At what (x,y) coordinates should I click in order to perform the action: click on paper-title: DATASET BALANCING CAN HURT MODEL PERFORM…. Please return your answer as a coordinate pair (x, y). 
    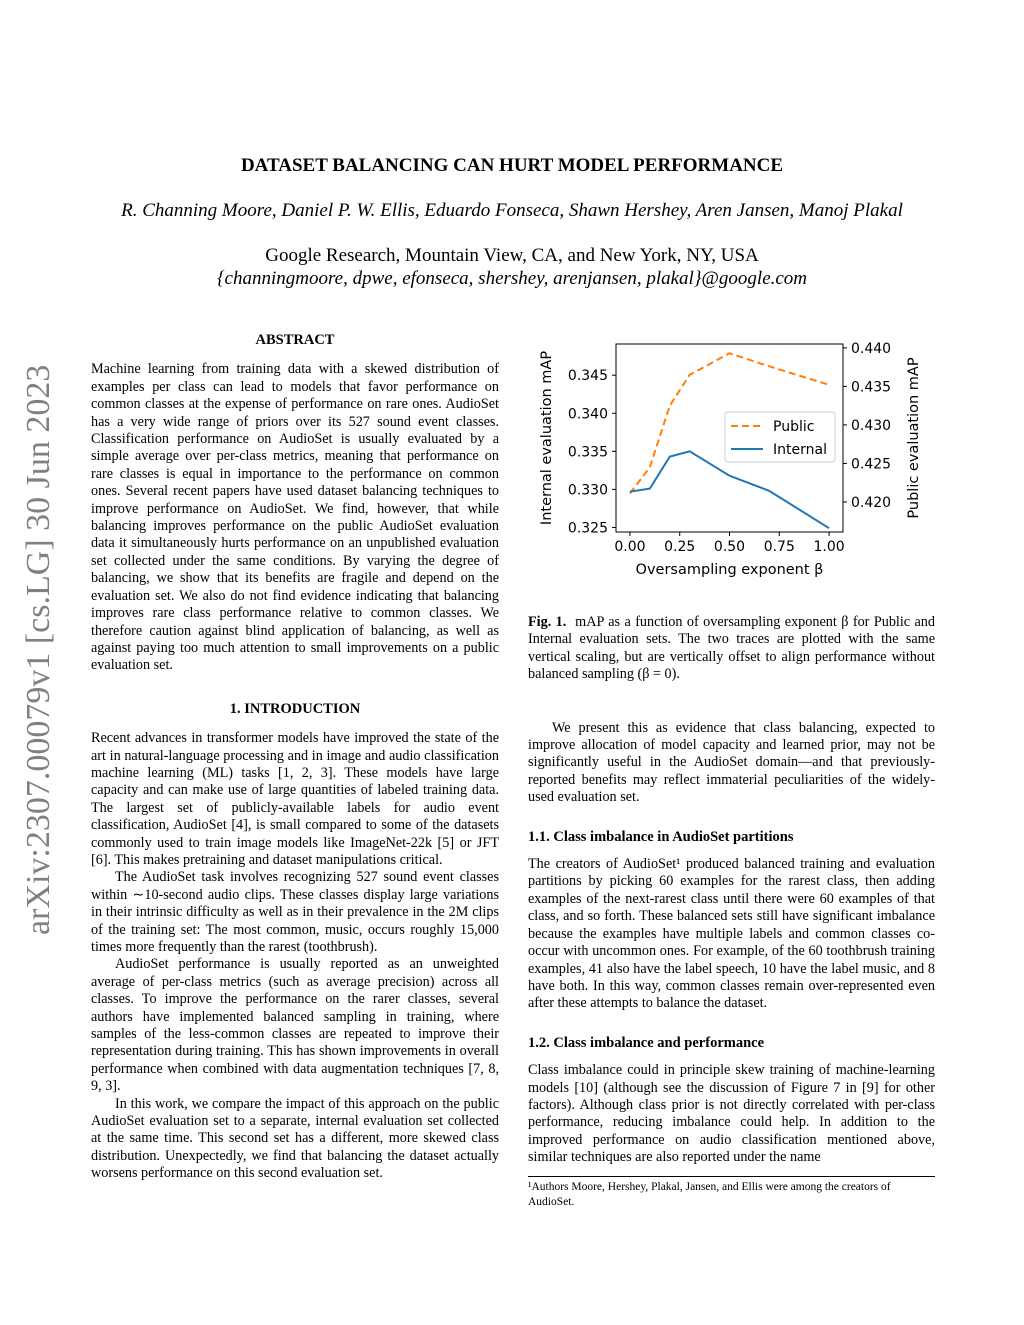
    Looking at the image, I should click on (512, 165).